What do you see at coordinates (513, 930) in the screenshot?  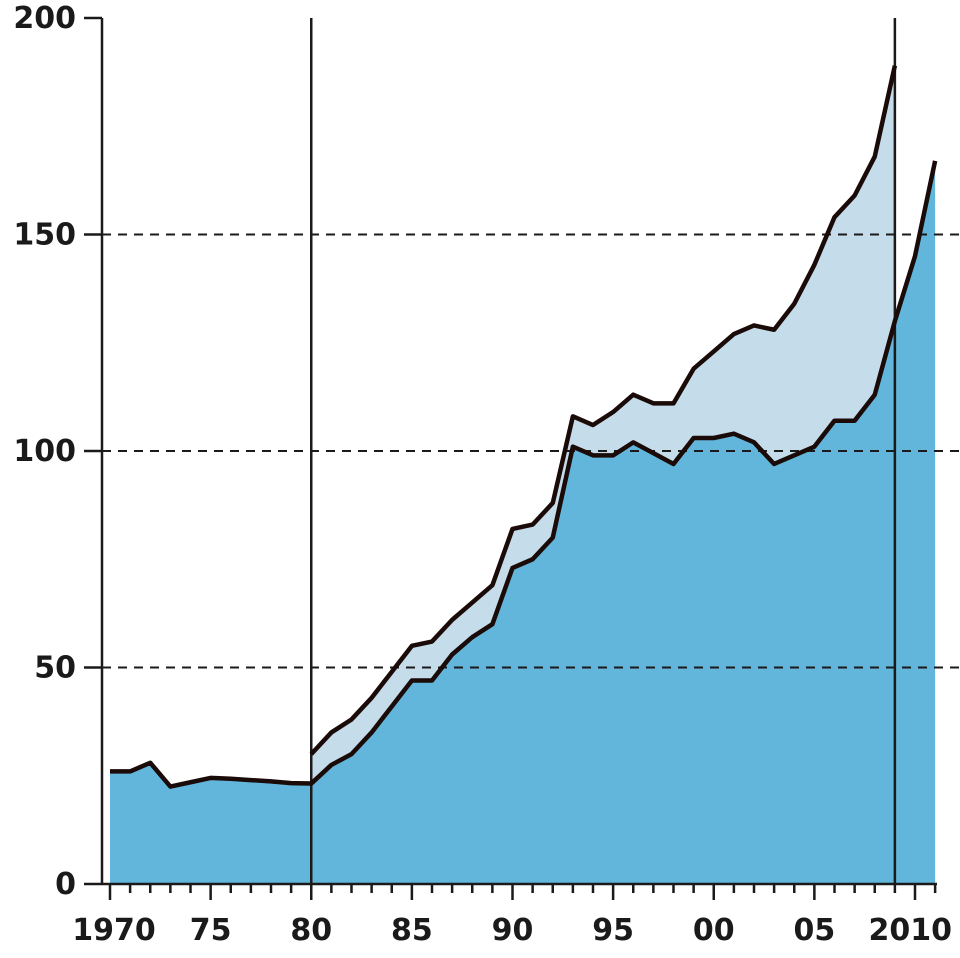 I see `x-tick-label-90: 90` at bounding box center [513, 930].